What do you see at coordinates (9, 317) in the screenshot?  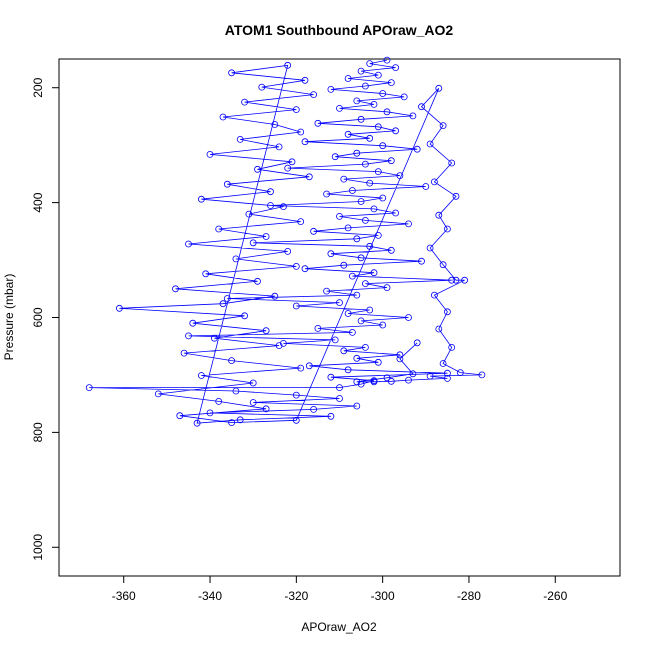 I see `y-axis-label: Pressure (mbar)` at bounding box center [9, 317].